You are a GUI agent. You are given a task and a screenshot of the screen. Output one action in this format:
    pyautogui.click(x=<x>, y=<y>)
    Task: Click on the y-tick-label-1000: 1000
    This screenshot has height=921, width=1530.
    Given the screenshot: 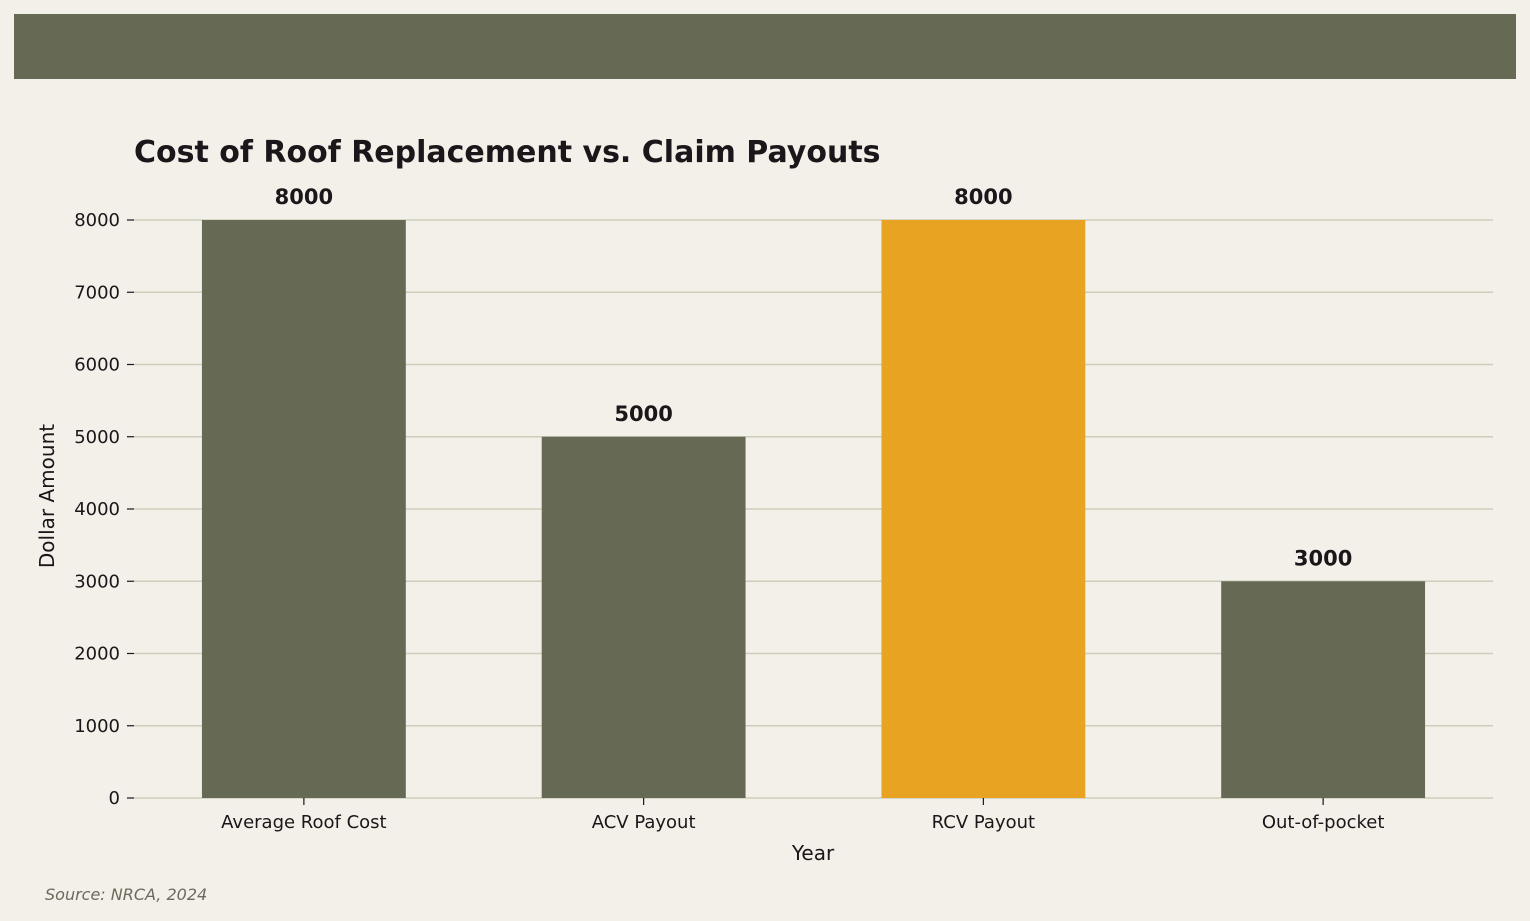 What is the action you would take?
    pyautogui.click(x=97, y=726)
    